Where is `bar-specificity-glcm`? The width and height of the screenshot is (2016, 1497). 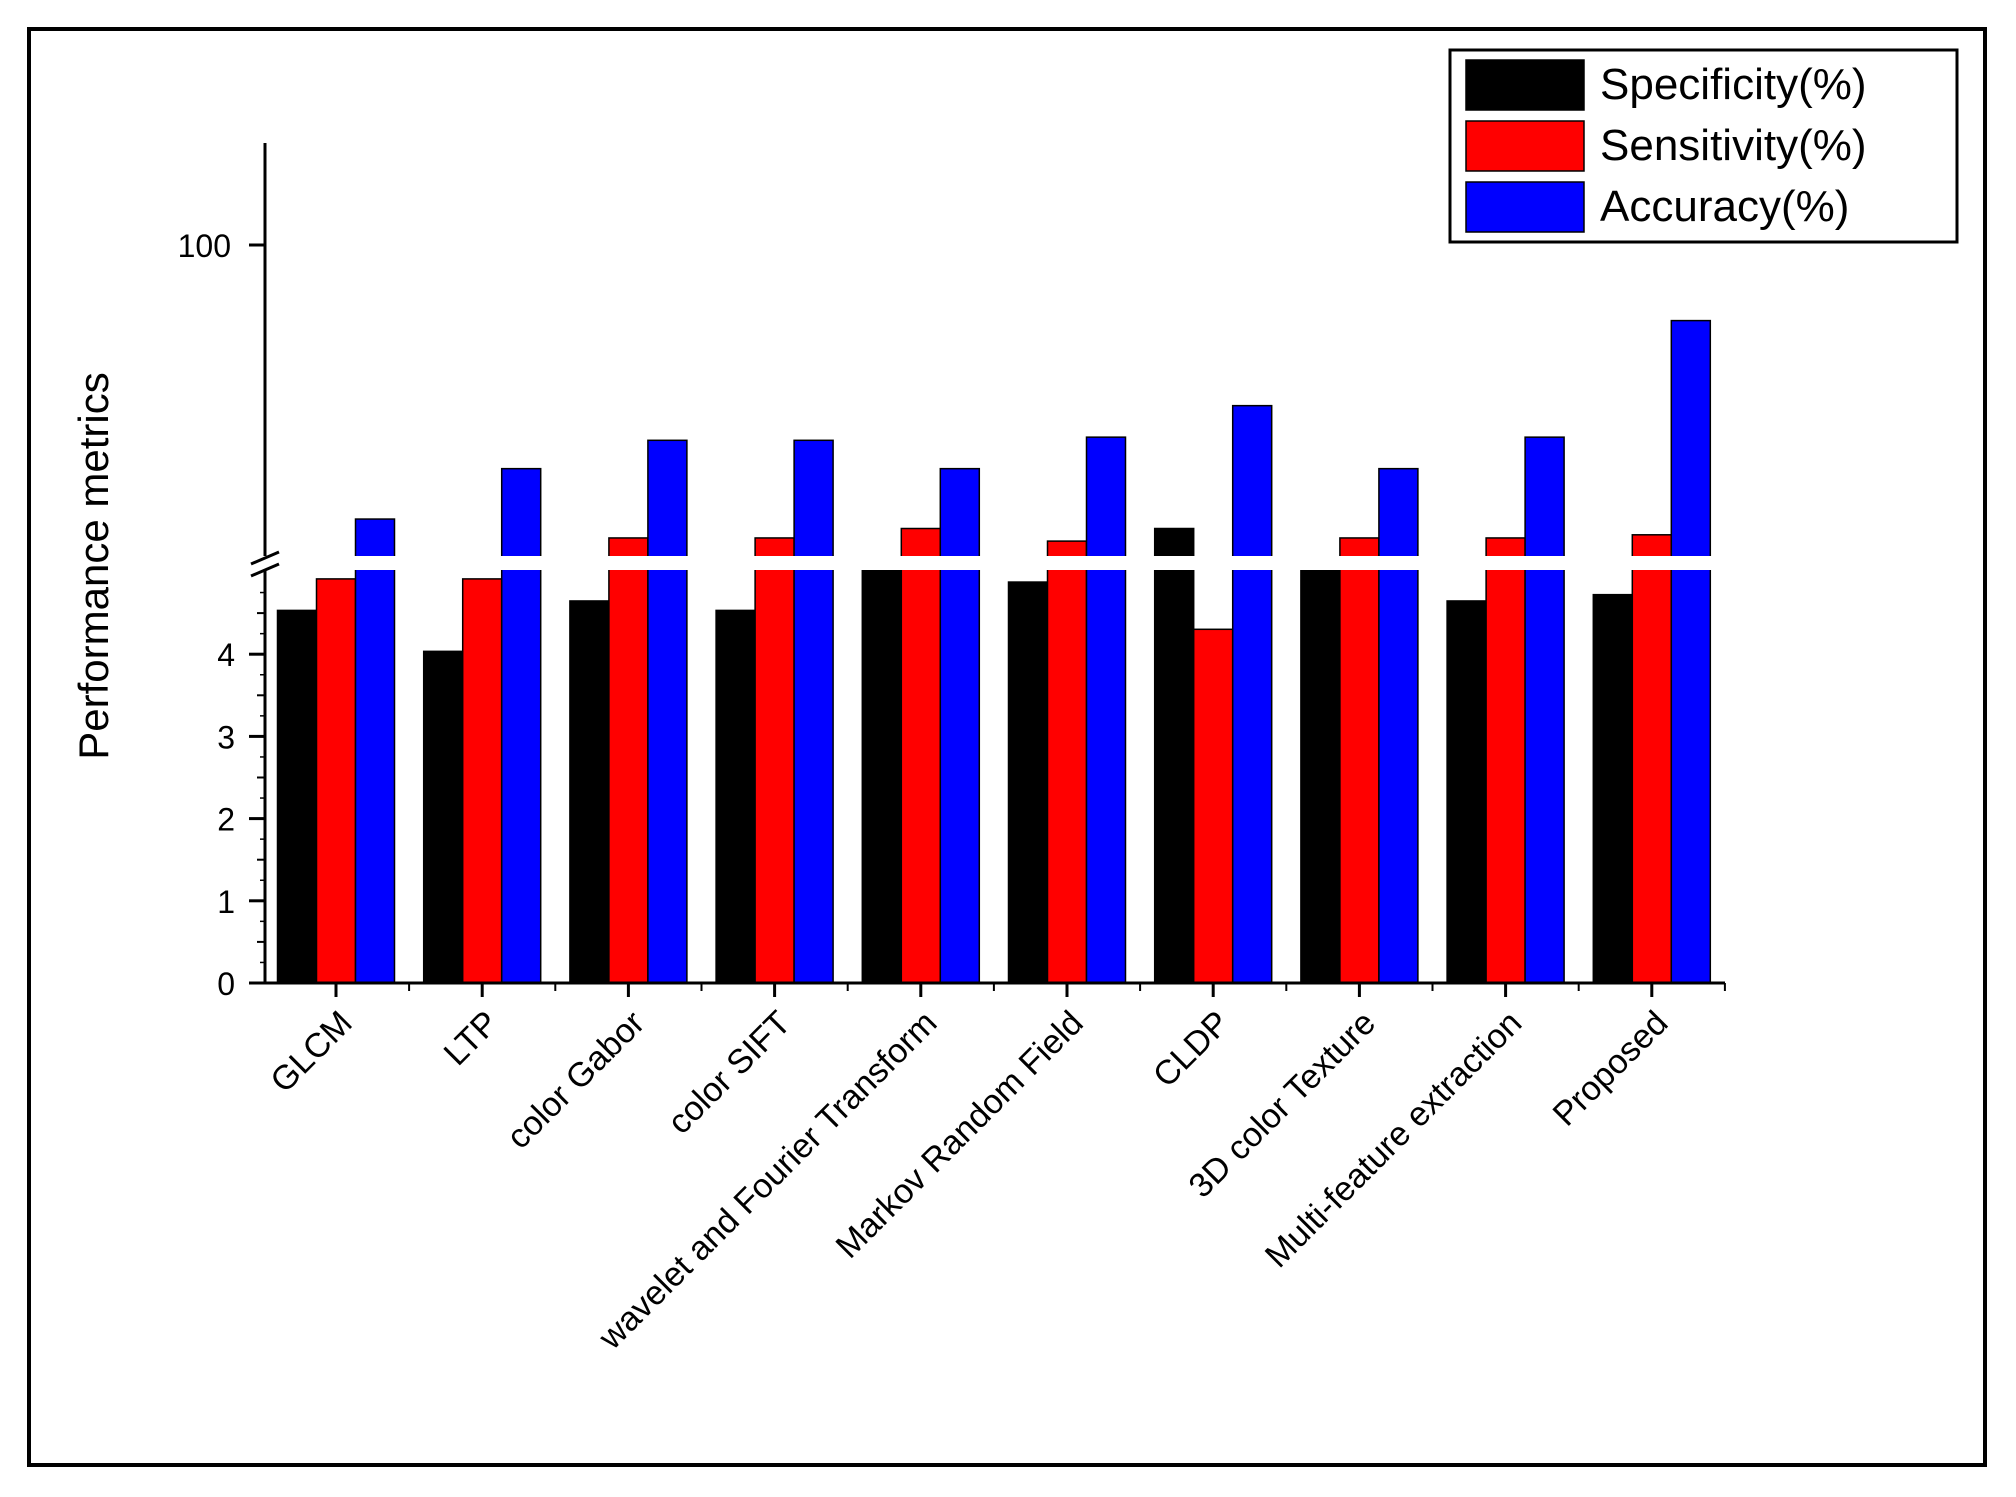 bar-specificity-glcm is located at coordinates (297, 796).